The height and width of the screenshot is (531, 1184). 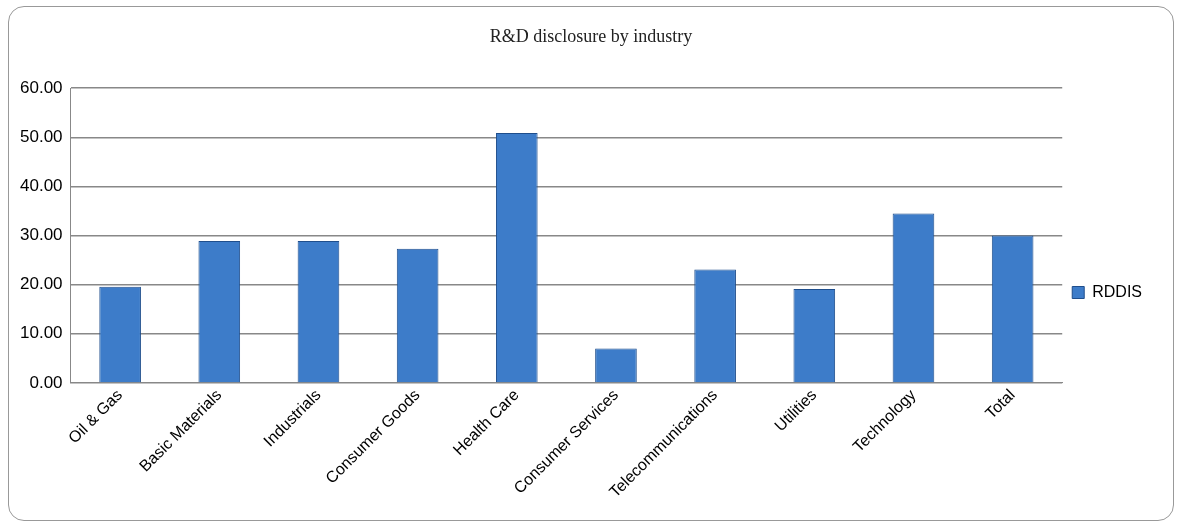 What do you see at coordinates (41, 137) in the screenshot?
I see `y-tick-label: 50.00` at bounding box center [41, 137].